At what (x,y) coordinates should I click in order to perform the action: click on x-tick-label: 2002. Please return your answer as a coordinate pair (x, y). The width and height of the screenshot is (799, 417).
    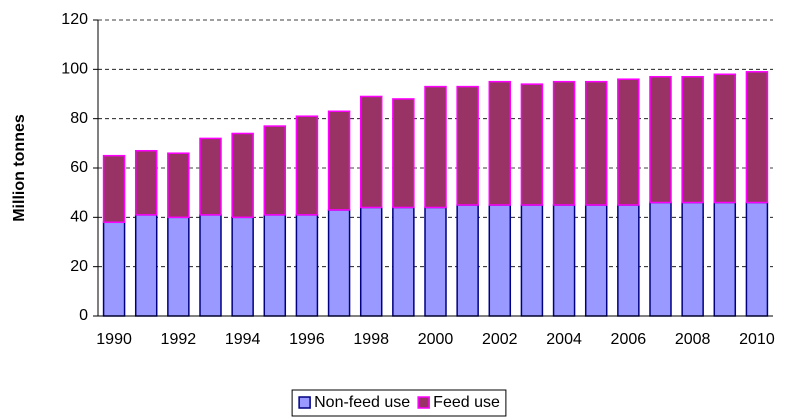
    Looking at the image, I should click on (500, 339).